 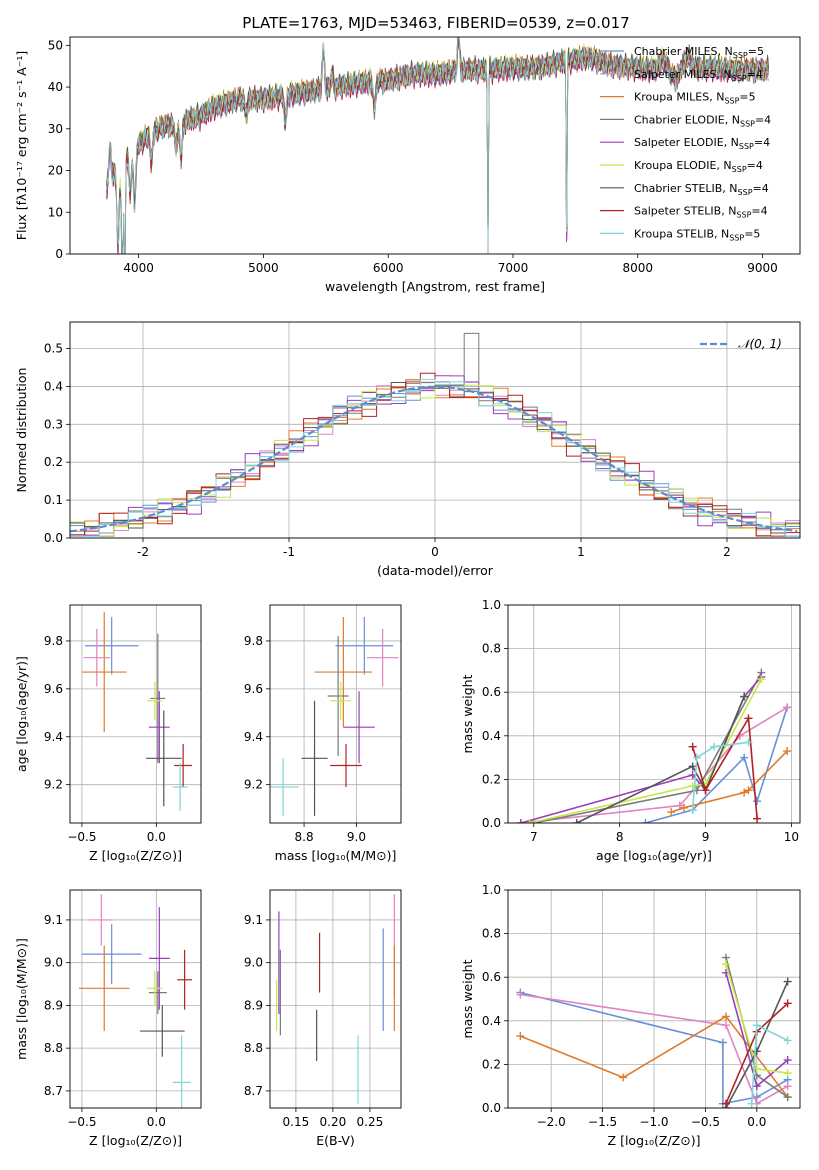 I want to click on normal-curve, so click(x=434, y=459).